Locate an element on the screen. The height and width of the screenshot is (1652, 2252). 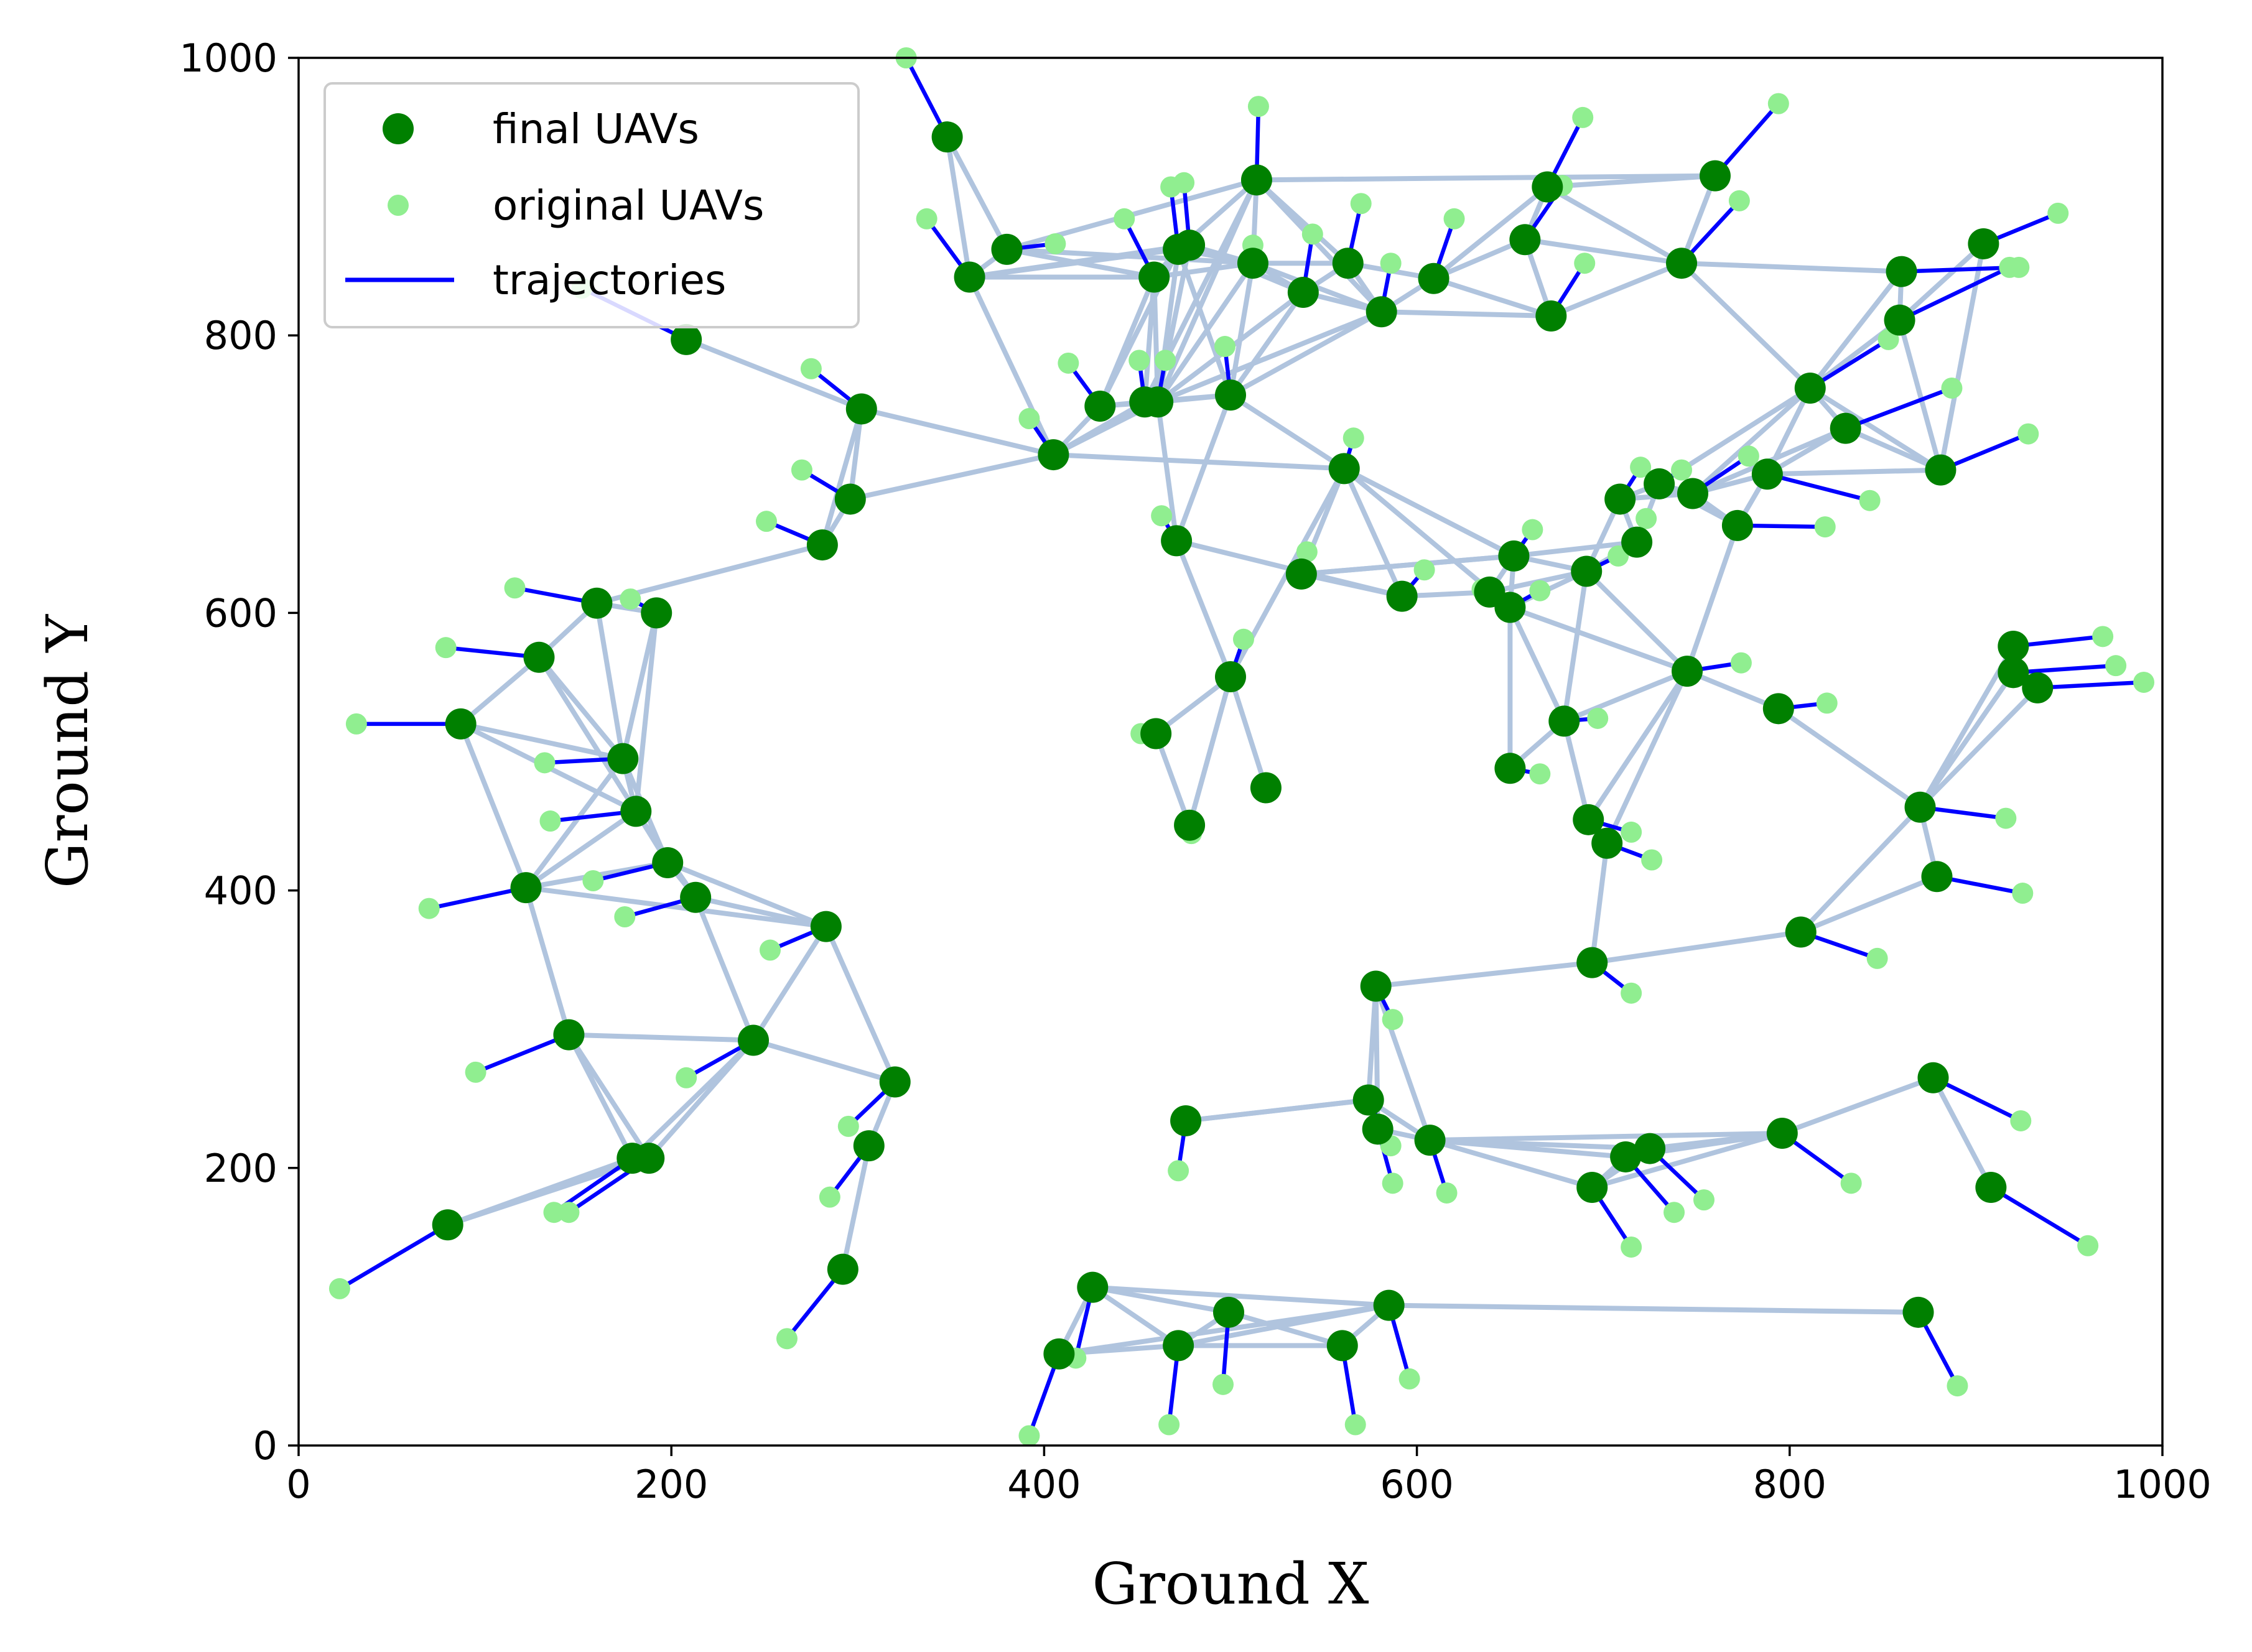
y-ticks: 0 200 400 600 800 1000 is located at coordinates (239, 752).